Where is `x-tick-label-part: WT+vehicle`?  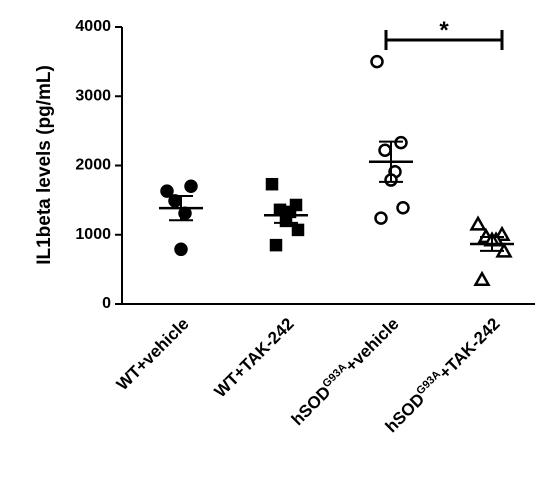
x-tick-label-part: WT+vehicle is located at coordinates (153, 355).